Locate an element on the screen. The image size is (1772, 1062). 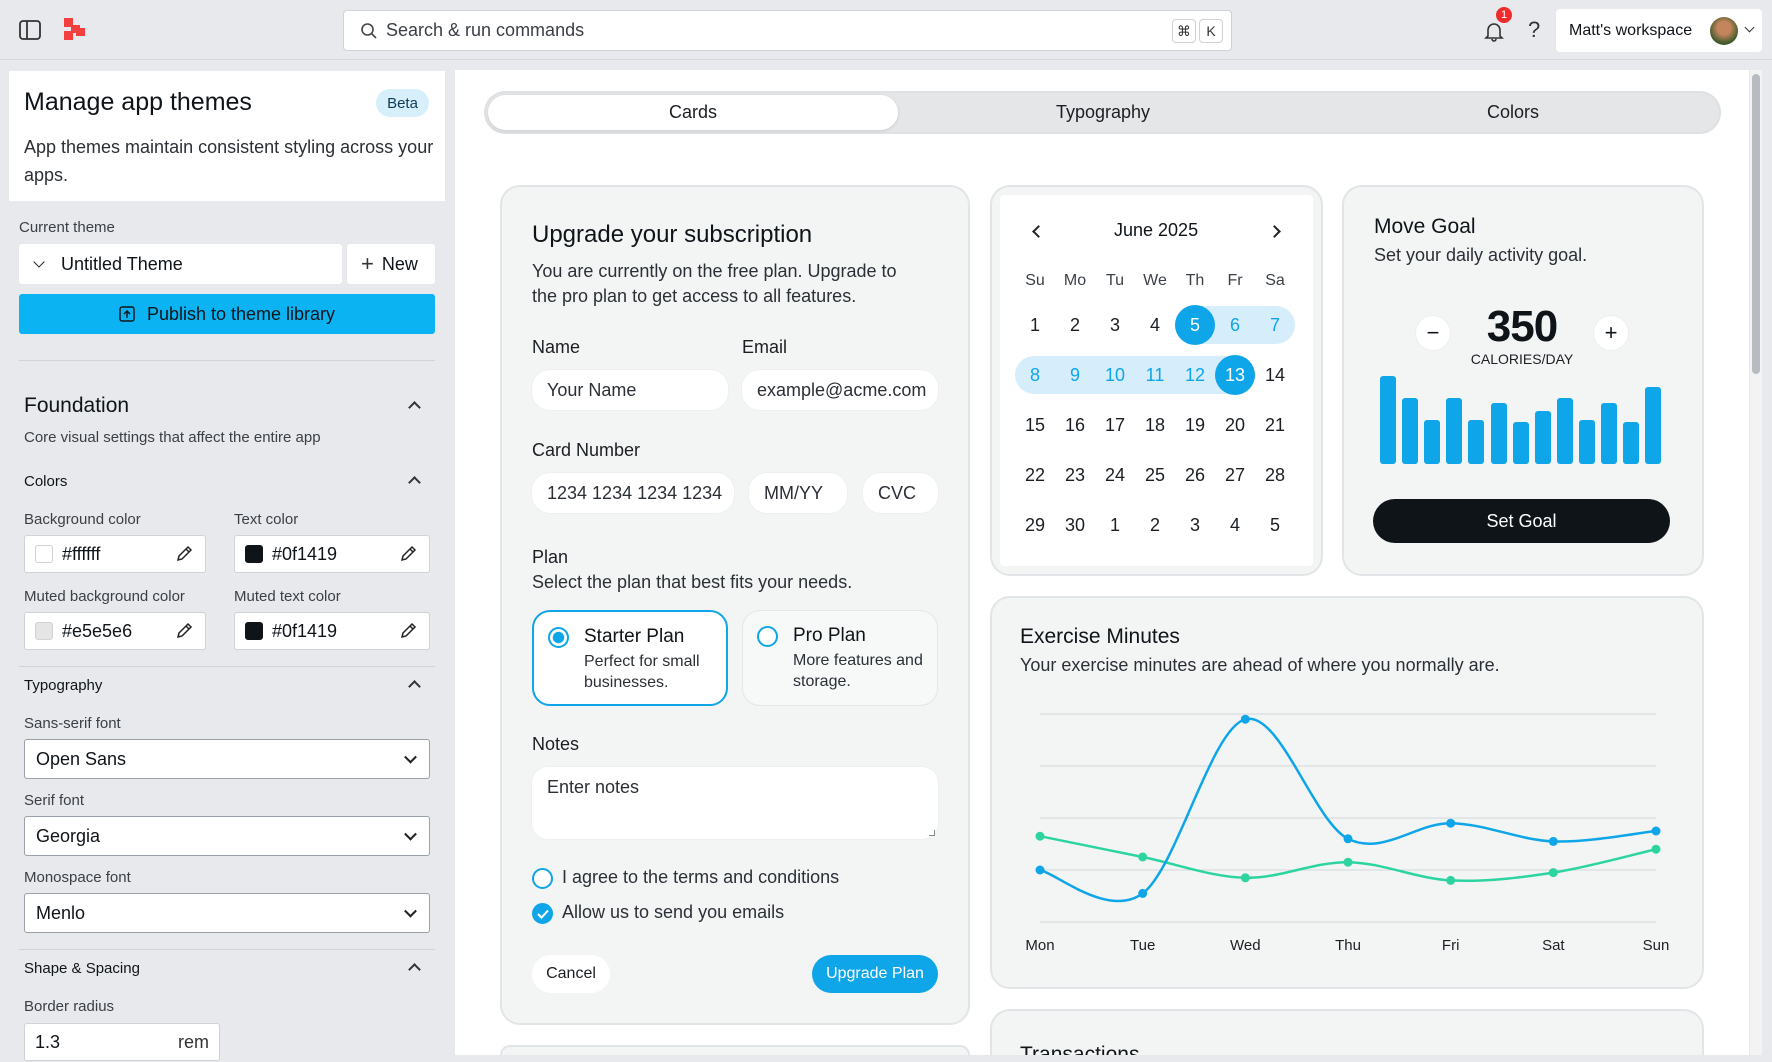
calendar-day: 29 is located at coordinates (1035, 524).